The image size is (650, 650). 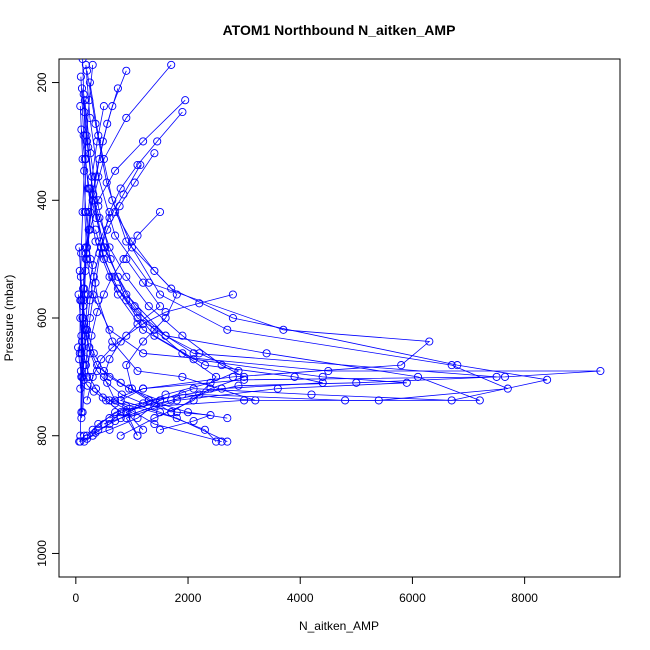 What do you see at coordinates (300, 598) in the screenshot?
I see `x-tick-label-2: 4000` at bounding box center [300, 598].